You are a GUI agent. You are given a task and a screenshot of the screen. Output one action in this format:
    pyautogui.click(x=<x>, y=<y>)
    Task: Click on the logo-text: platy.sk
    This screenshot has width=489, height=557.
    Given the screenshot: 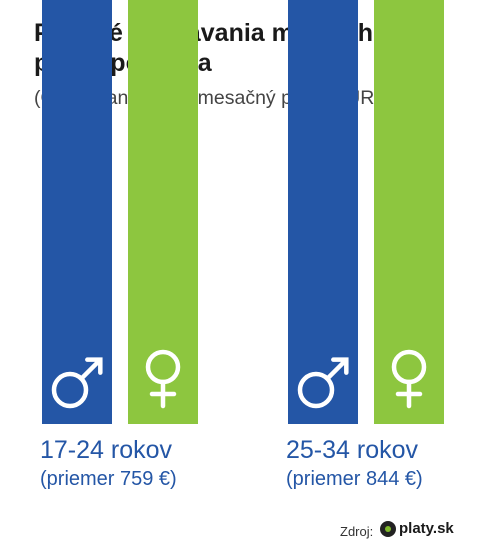 What is the action you would take?
    pyautogui.click(x=426, y=528)
    